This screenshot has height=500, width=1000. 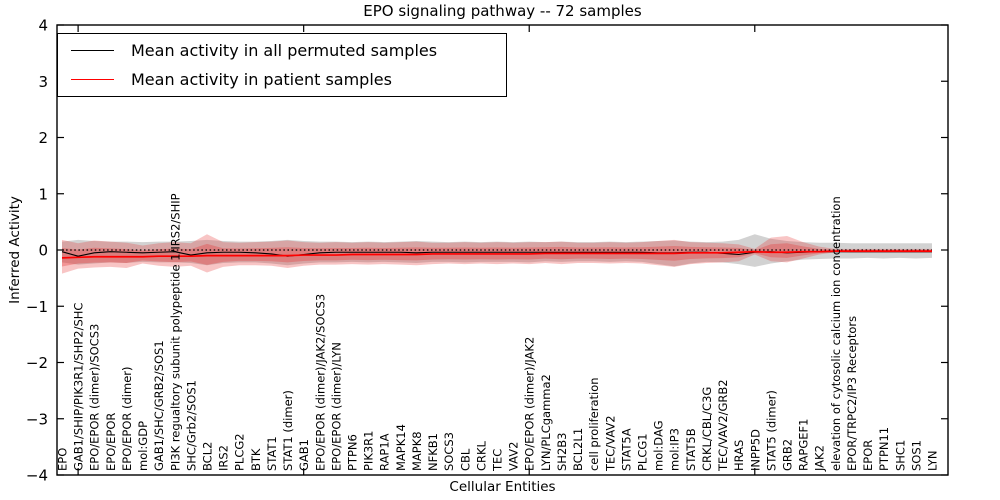 What do you see at coordinates (43, 138) in the screenshot?
I see `y-tick-label: 2` at bounding box center [43, 138].